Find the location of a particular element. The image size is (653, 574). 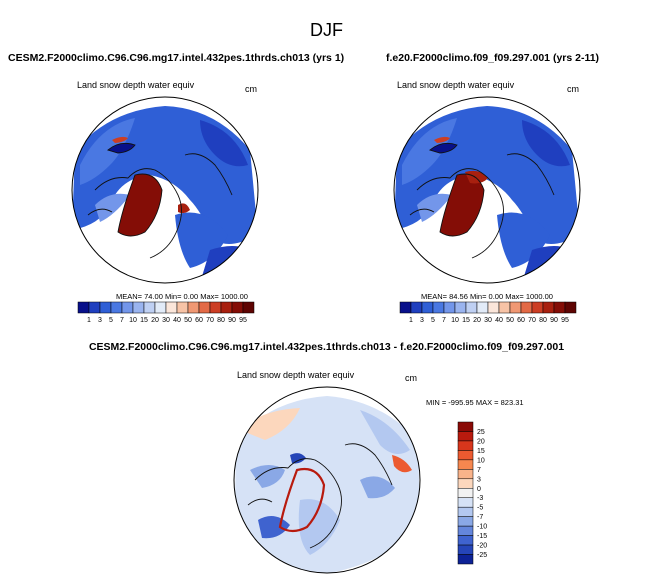

difference-colorbar-tick-label: 15 is located at coordinates (481, 451).